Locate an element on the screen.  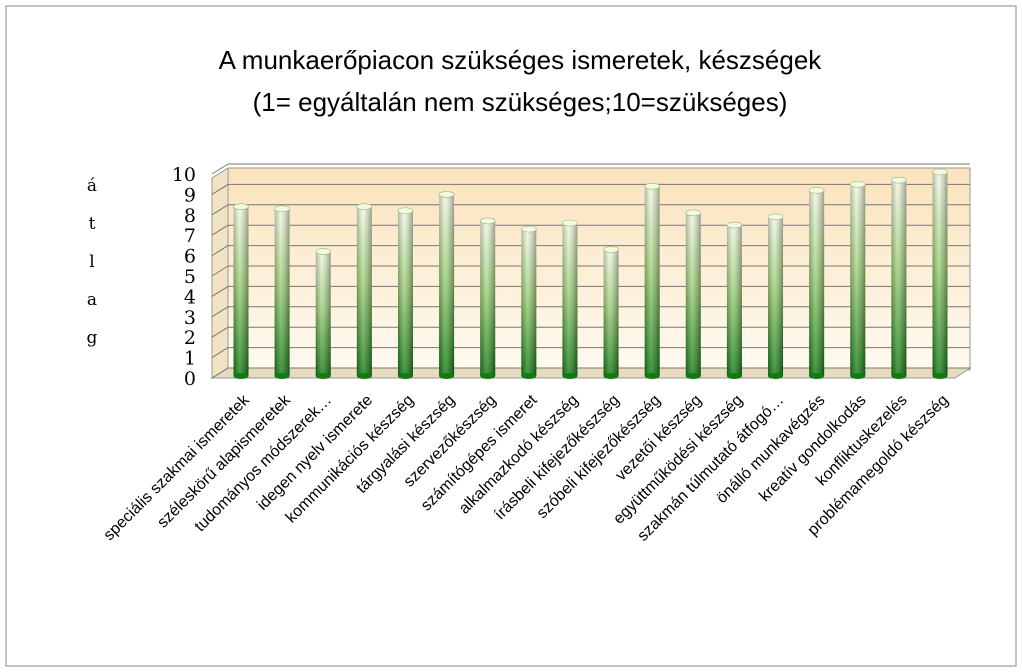
y-tick-label: 2 is located at coordinates (190, 338).